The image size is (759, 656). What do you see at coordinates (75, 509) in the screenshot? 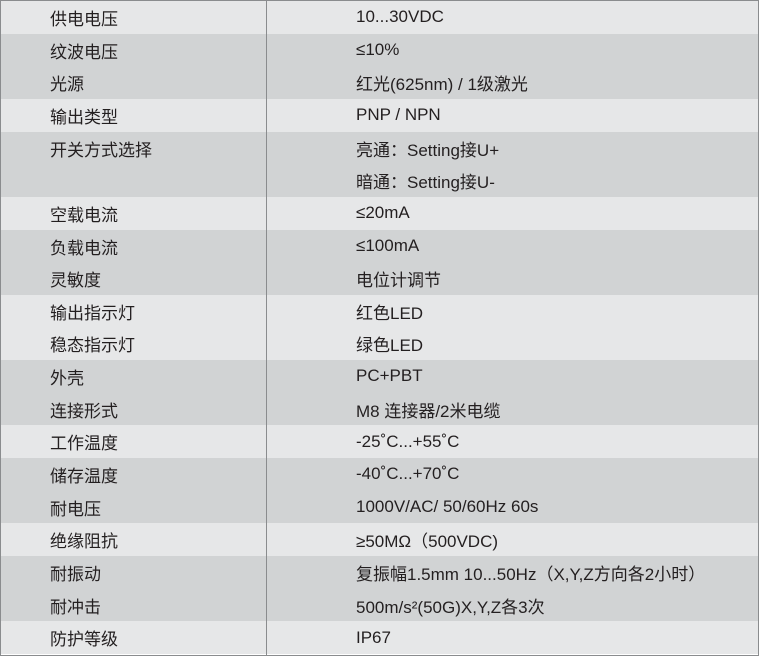
I see `spec-label: 耐电压` at bounding box center [75, 509].